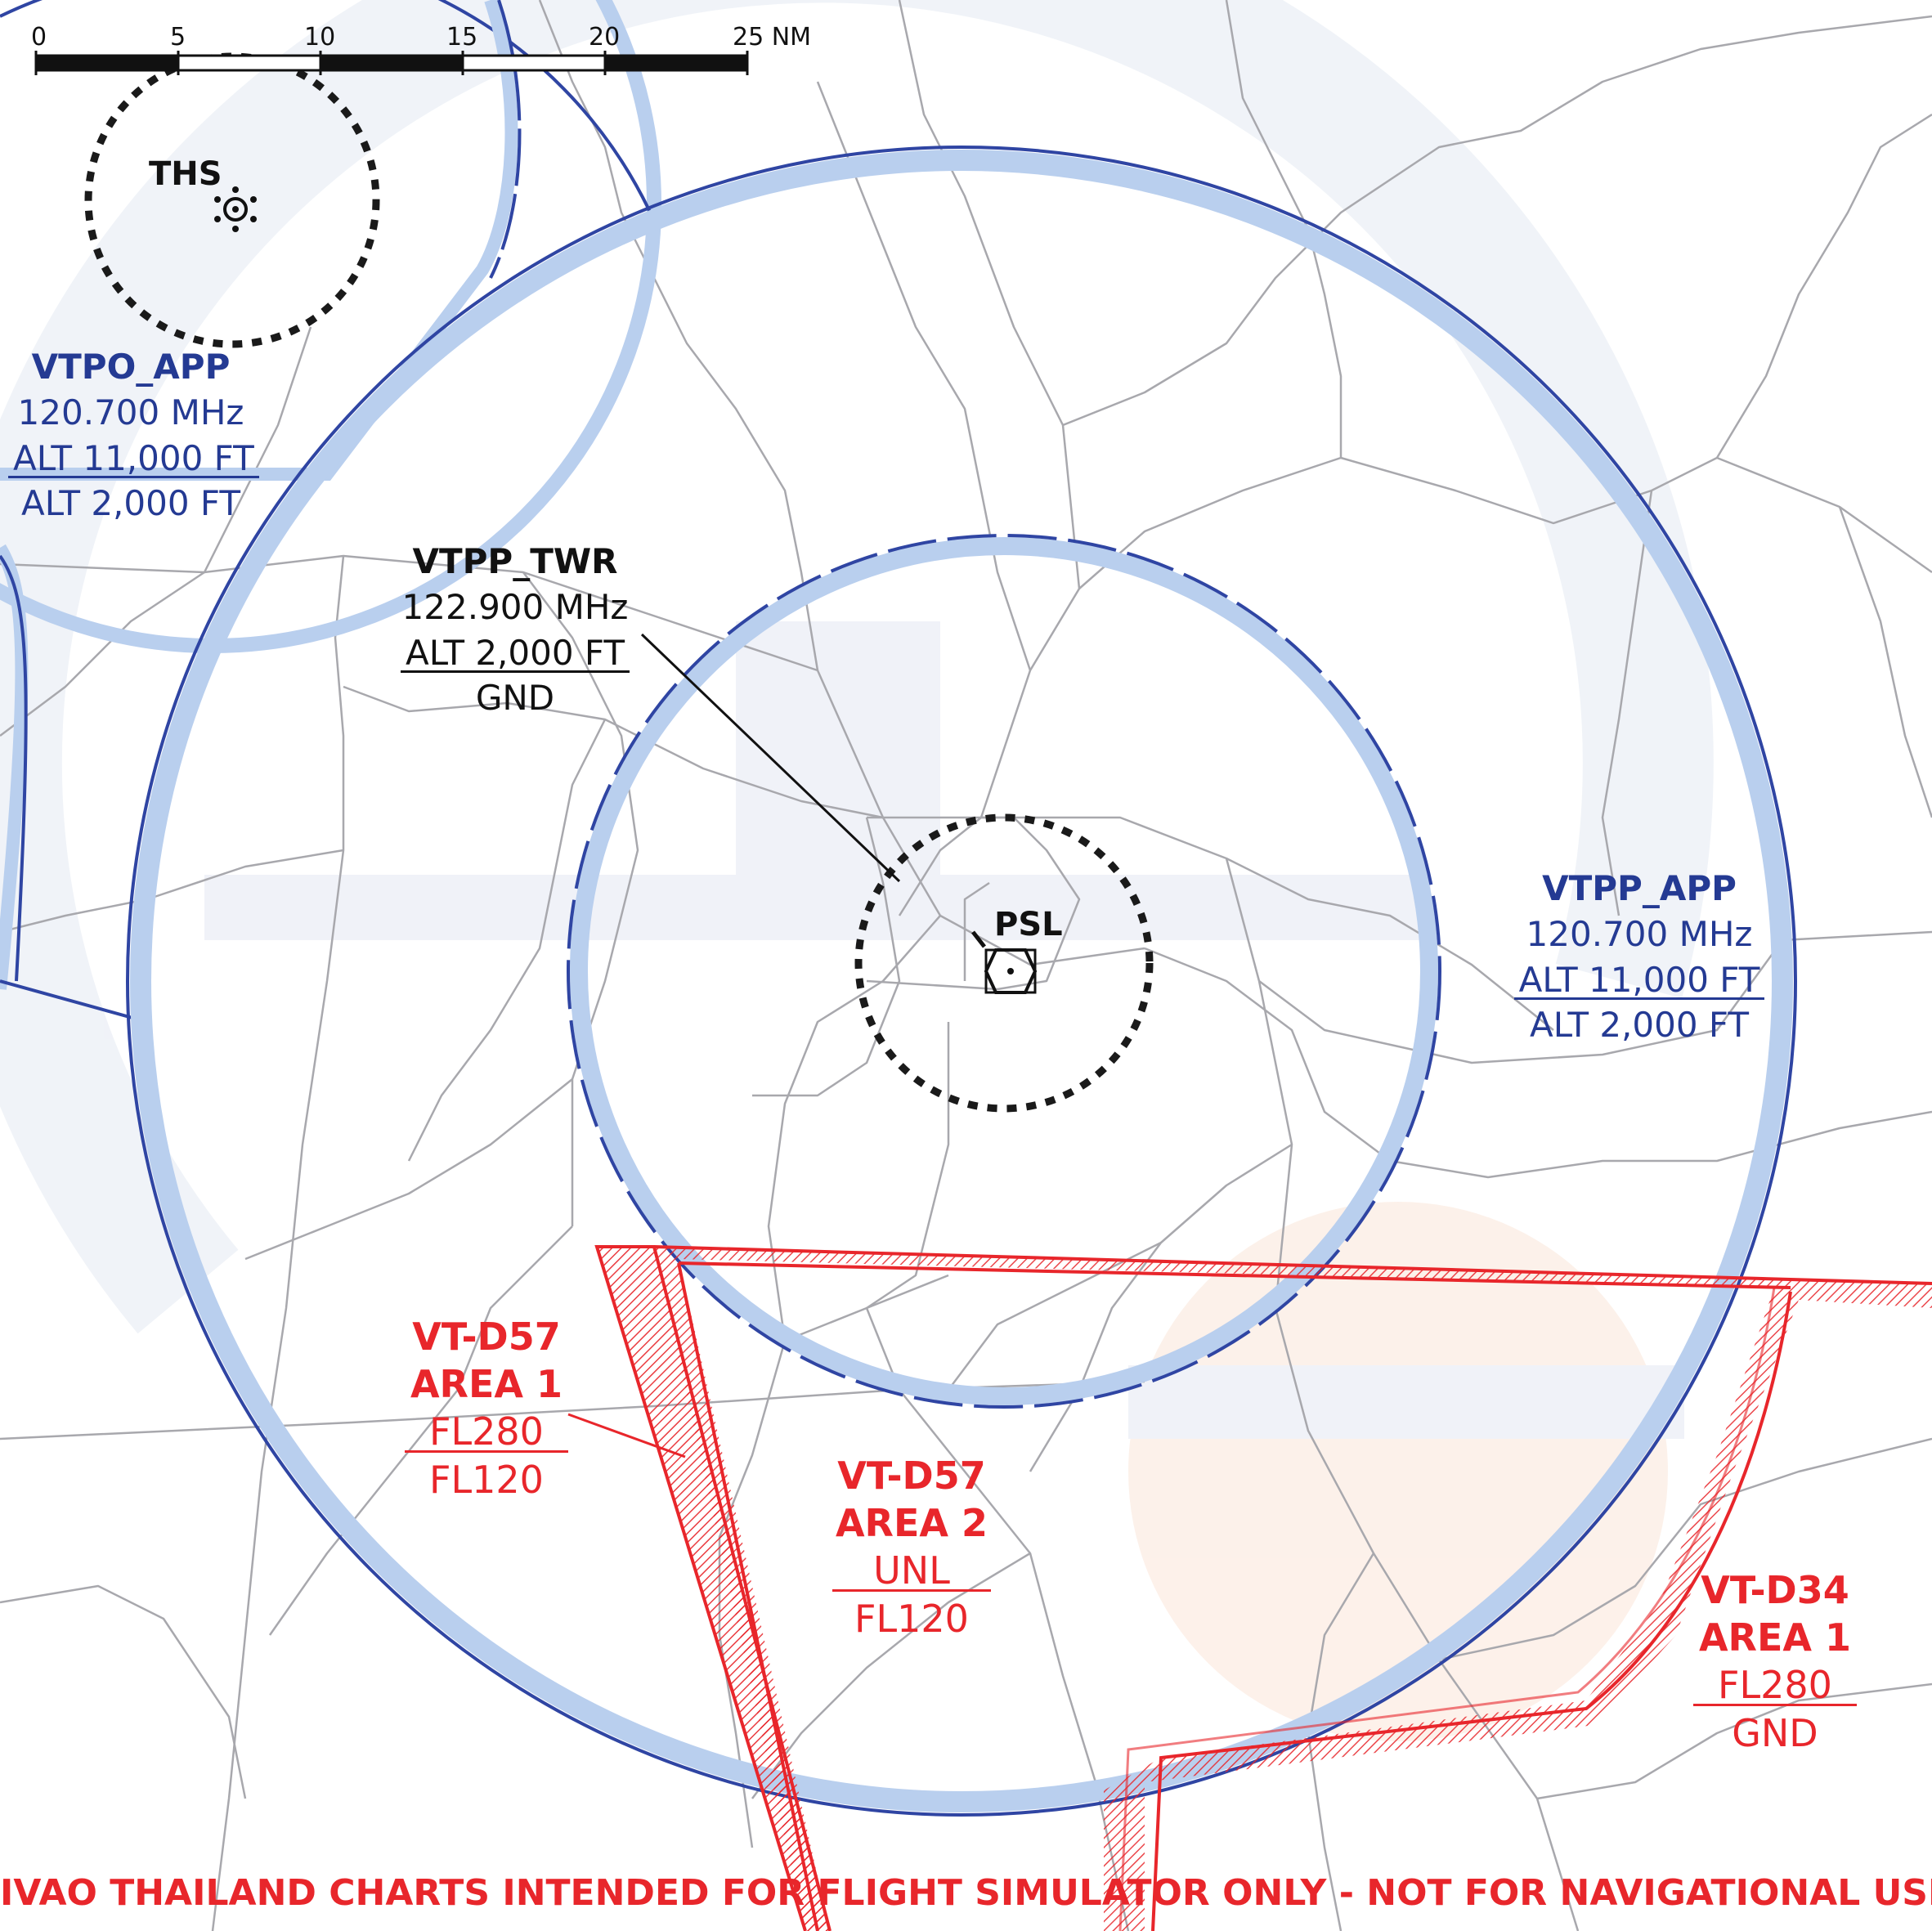  Describe the element at coordinates (486, 1384) in the screenshot. I see `d57-area1-area: AREA 1` at that location.